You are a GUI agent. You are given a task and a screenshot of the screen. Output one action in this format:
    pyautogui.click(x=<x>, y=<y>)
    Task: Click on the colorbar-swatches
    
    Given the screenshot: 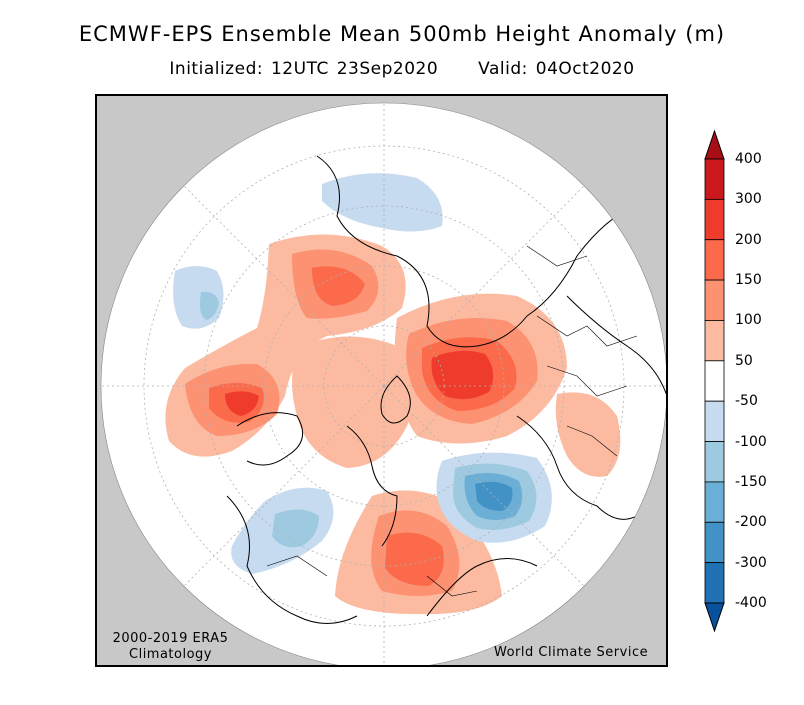 What is the action you would take?
    pyautogui.click(x=714, y=381)
    